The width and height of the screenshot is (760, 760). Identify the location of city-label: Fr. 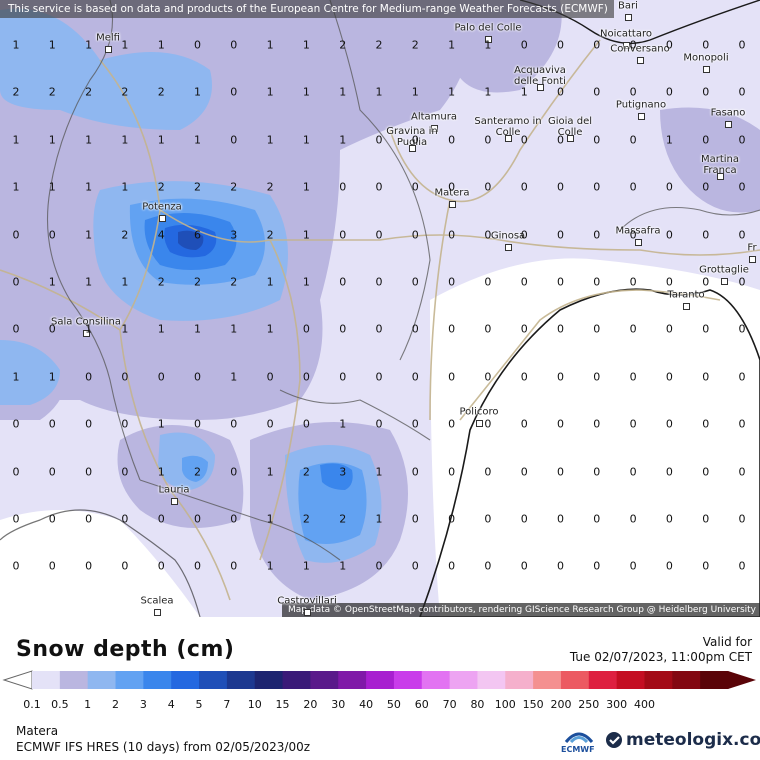
(752, 248).